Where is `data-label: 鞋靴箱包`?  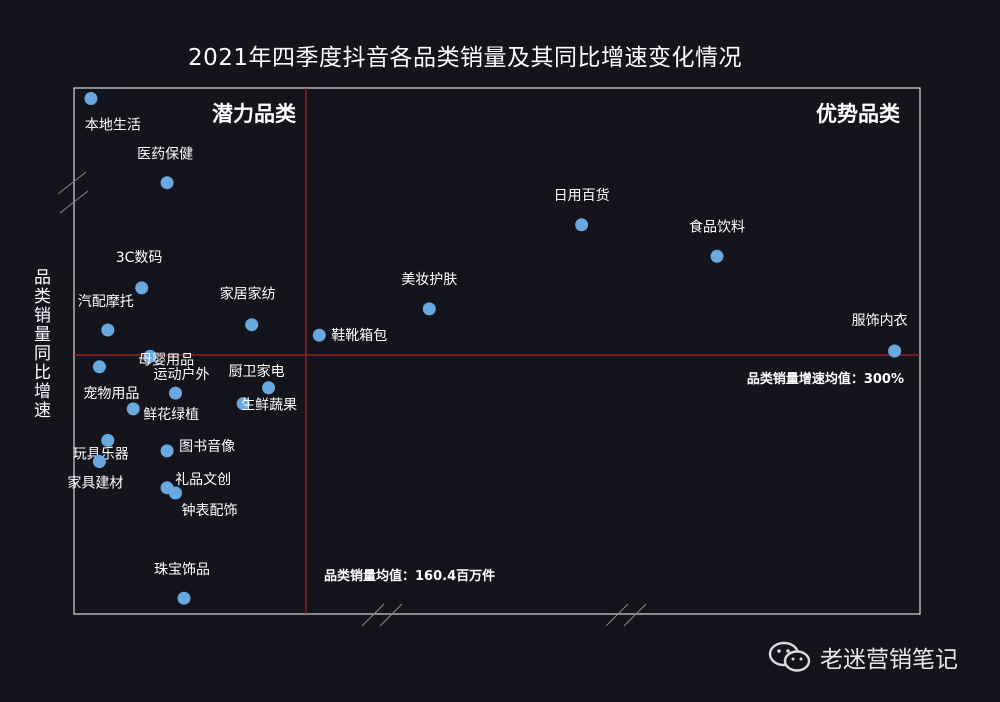 data-label: 鞋靴箱包 is located at coordinates (359, 336).